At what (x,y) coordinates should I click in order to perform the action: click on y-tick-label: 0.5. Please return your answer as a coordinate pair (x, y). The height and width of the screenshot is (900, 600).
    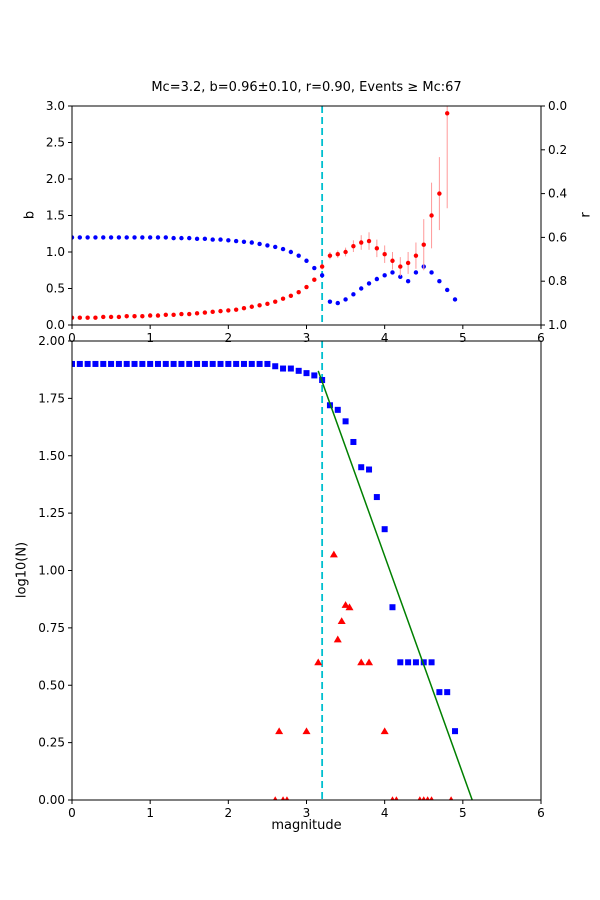
    Looking at the image, I should click on (55, 289).